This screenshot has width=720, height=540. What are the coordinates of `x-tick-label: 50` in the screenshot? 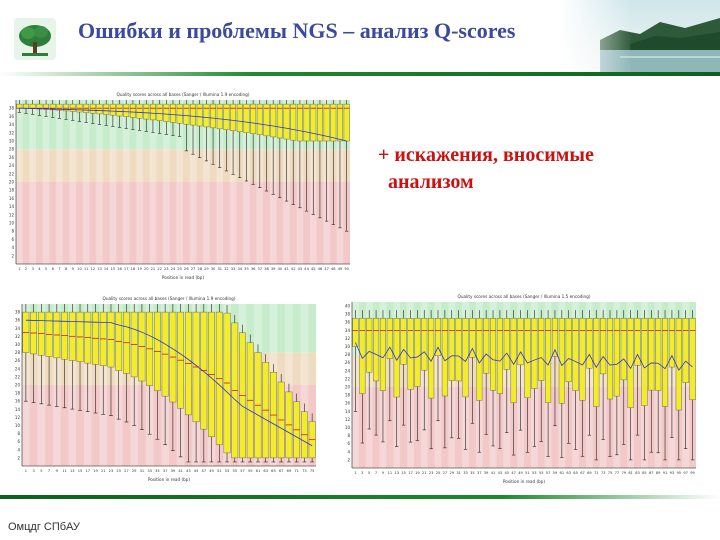 It's located at (346, 269).